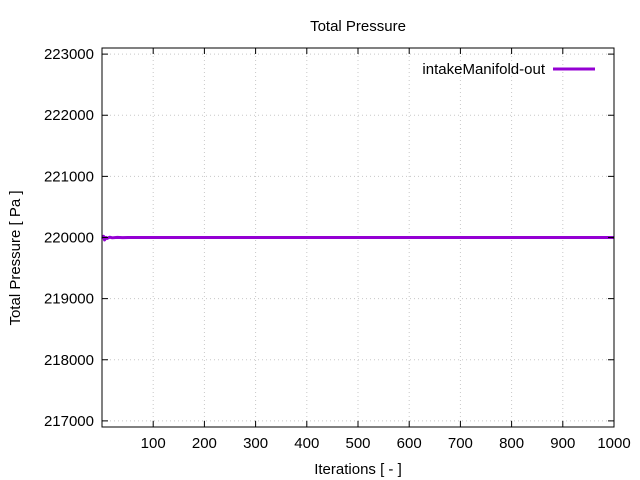 The image size is (640, 480). Describe the element at coordinates (69, 176) in the screenshot. I see `y-tick-label: 221000` at that location.